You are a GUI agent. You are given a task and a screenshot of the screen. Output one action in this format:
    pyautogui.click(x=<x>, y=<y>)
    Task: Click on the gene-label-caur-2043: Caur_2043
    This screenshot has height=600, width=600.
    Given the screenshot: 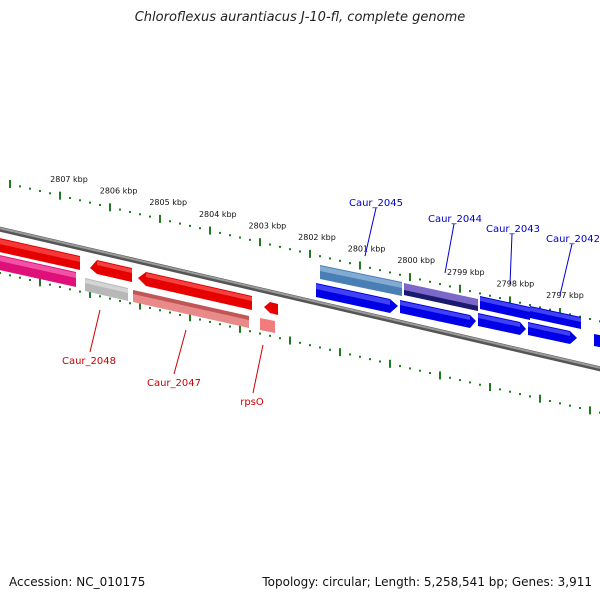 What is the action you would take?
    pyautogui.click(x=513, y=229)
    